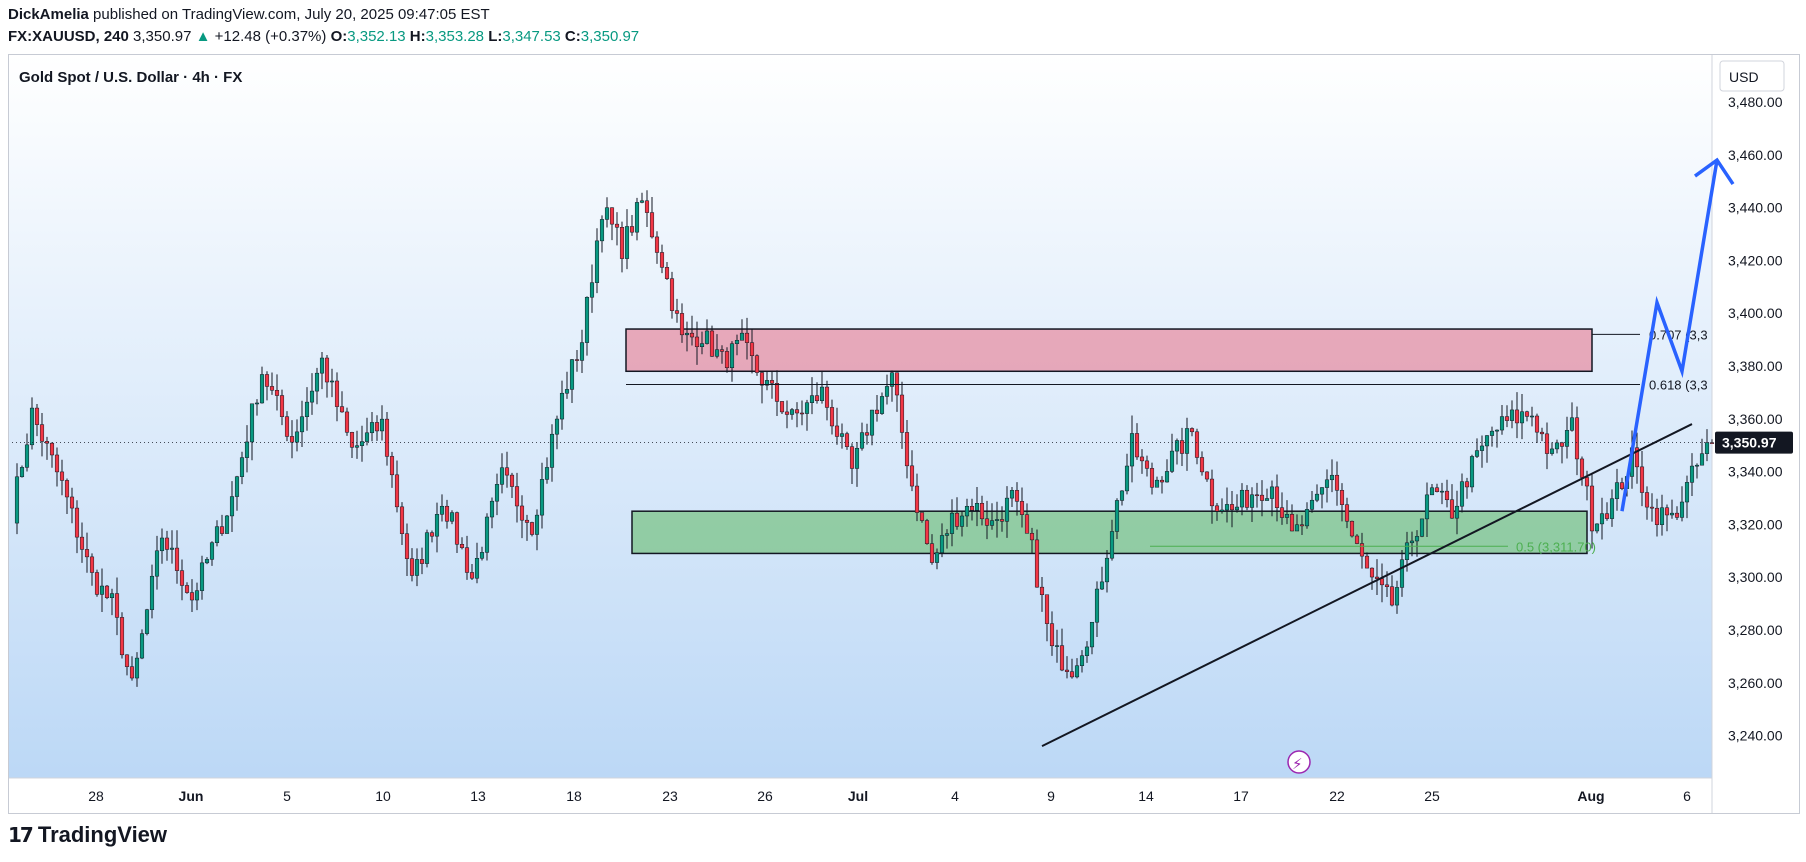 The width and height of the screenshot is (1806, 862). What do you see at coordinates (495, 36) in the screenshot?
I see `low-label: L:` at bounding box center [495, 36].